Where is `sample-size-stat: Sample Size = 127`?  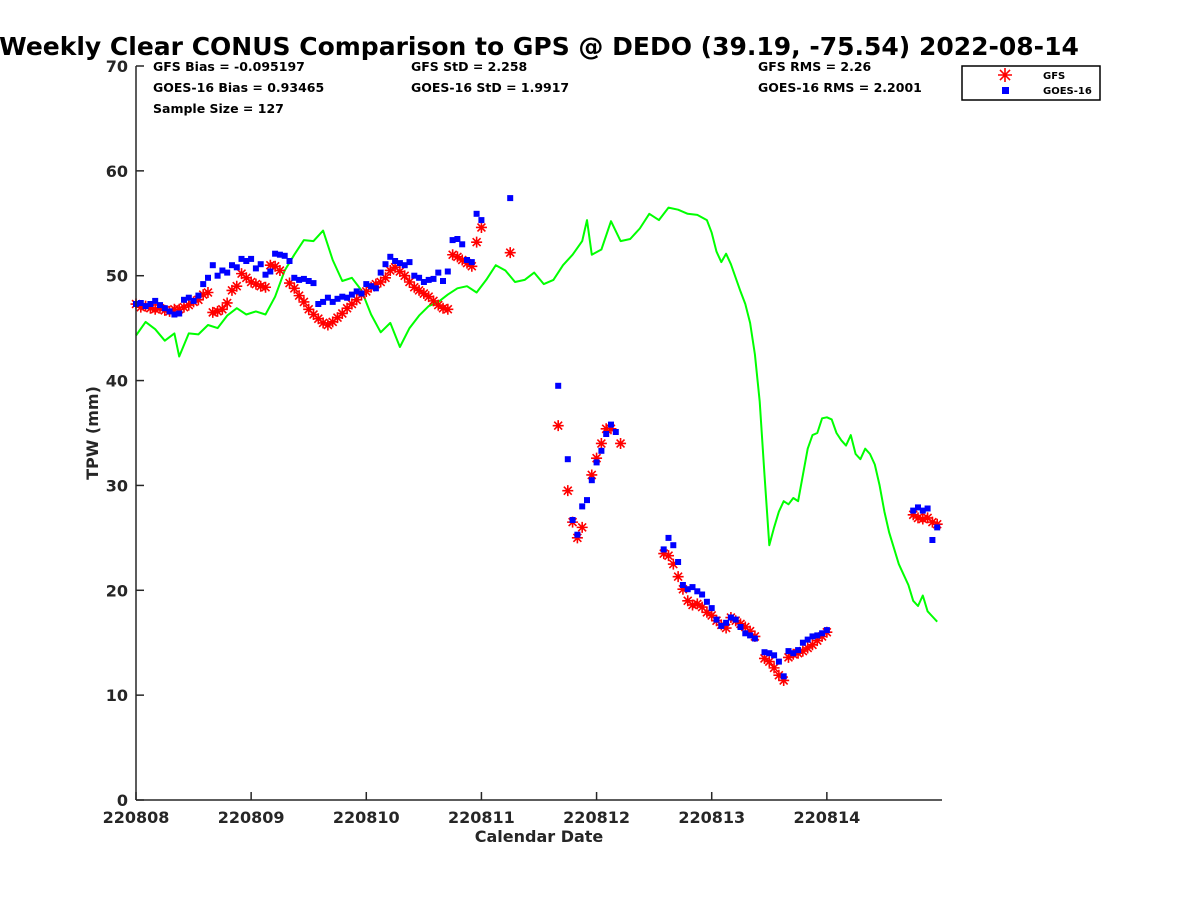
sample-size-stat: Sample Size = 127 is located at coordinates (218, 108).